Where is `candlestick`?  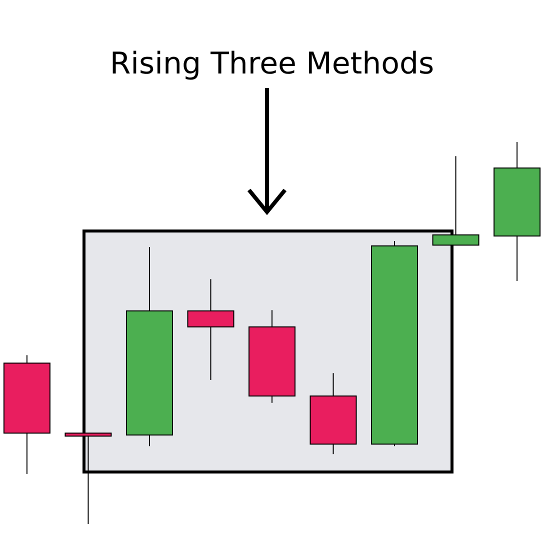
candlestick is located at coordinates (88, 478).